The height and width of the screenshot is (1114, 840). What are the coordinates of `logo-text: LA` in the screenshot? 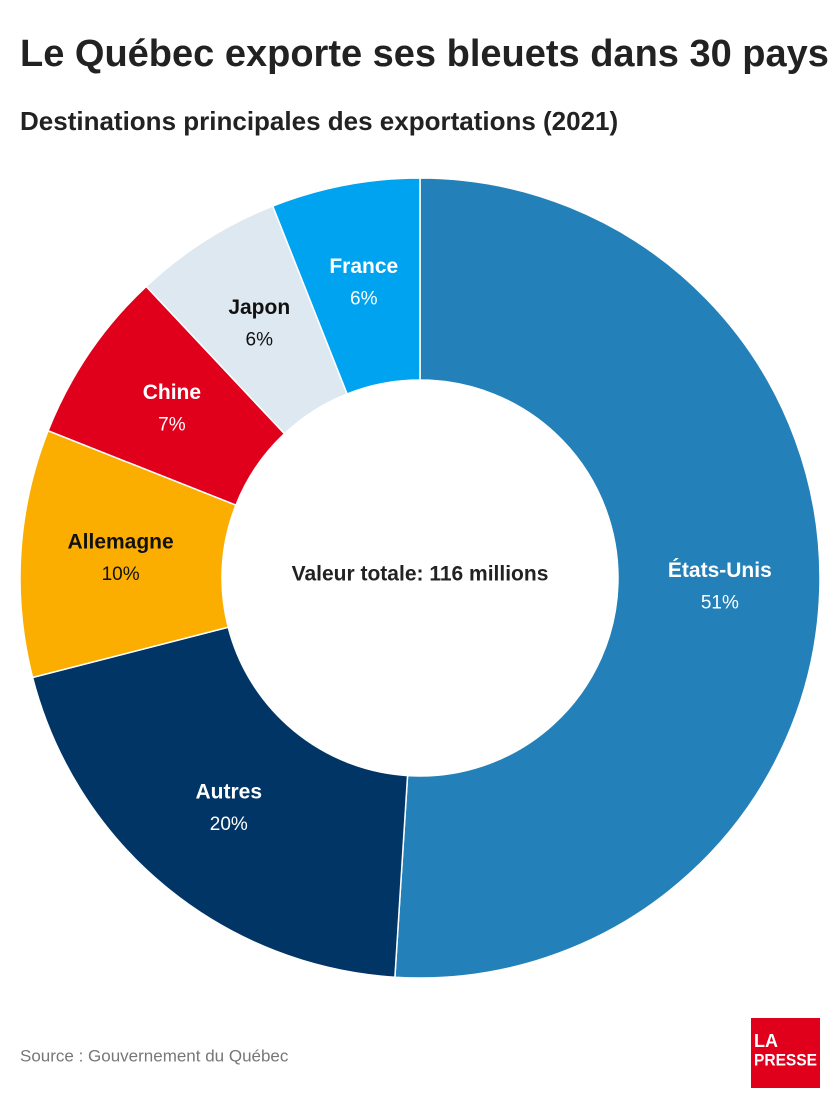 It's located at (766, 1041).